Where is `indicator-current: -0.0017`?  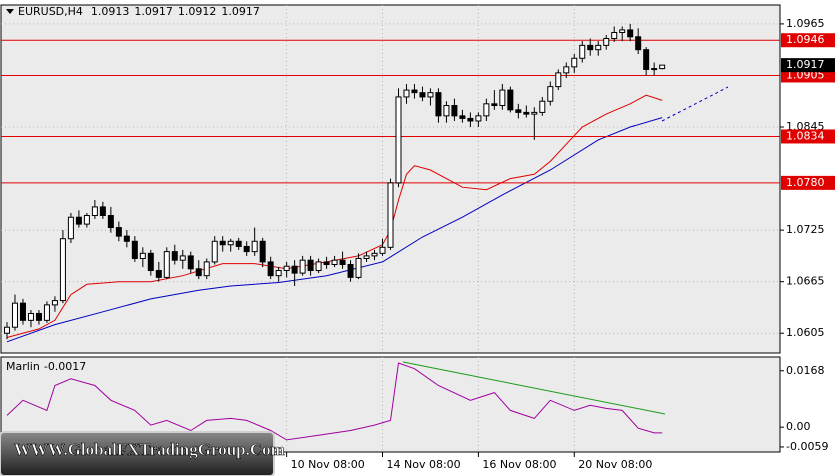
indicator-current: -0.0017 is located at coordinates (65, 366).